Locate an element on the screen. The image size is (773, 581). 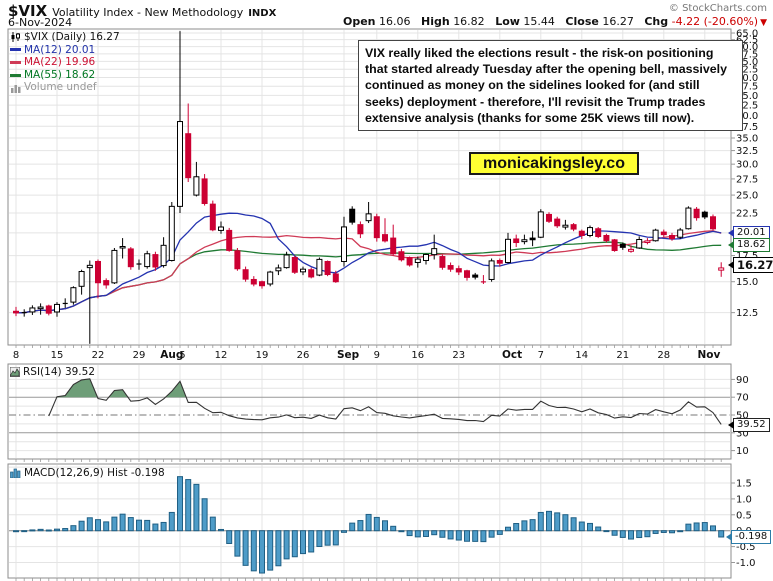
monicakingsley-badge: monicakingsley.co is located at coordinates (554, 163).